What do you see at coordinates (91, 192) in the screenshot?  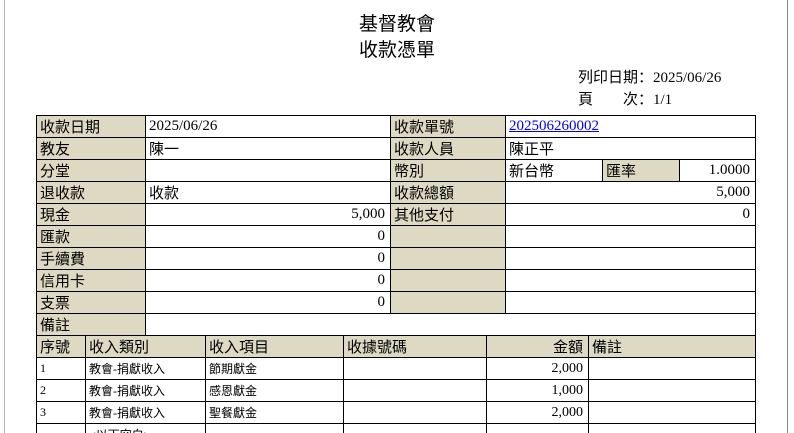 I see `refund-label: 退收款` at bounding box center [91, 192].